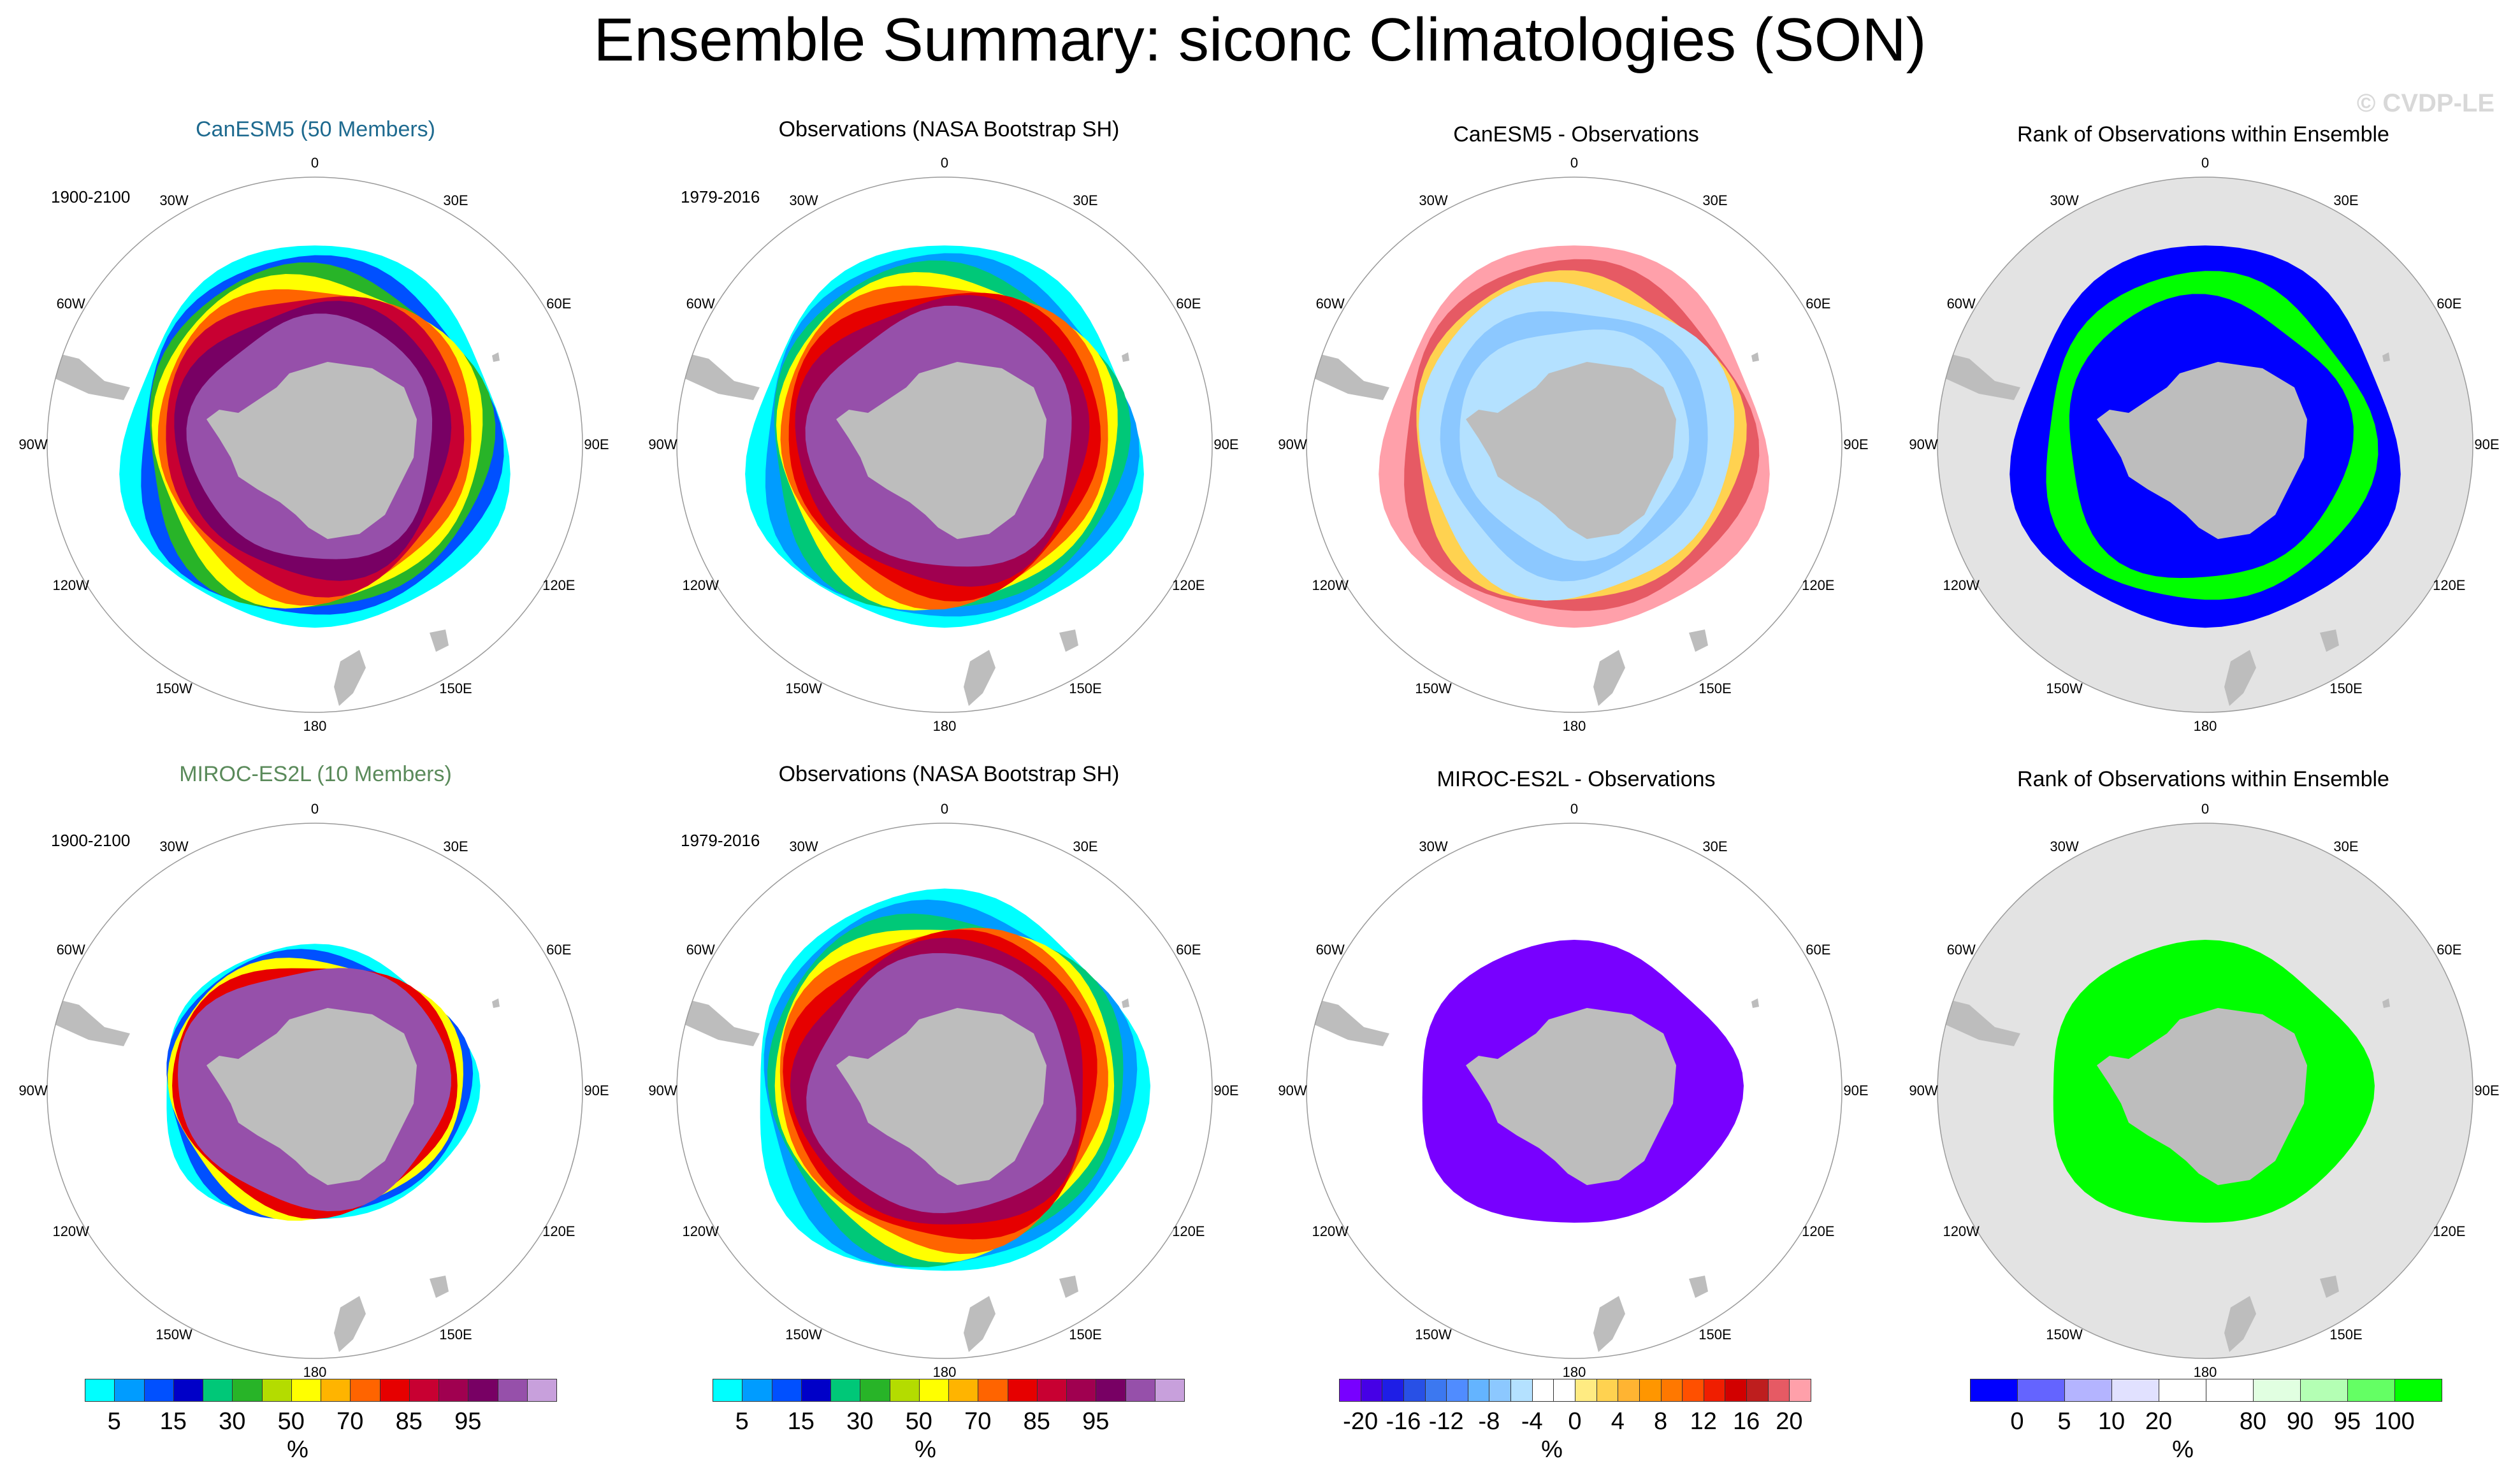 The image size is (2520, 1468). Describe the element at coordinates (1703, 1421) in the screenshot. I see `colorbar-tick-label: 12` at that location.